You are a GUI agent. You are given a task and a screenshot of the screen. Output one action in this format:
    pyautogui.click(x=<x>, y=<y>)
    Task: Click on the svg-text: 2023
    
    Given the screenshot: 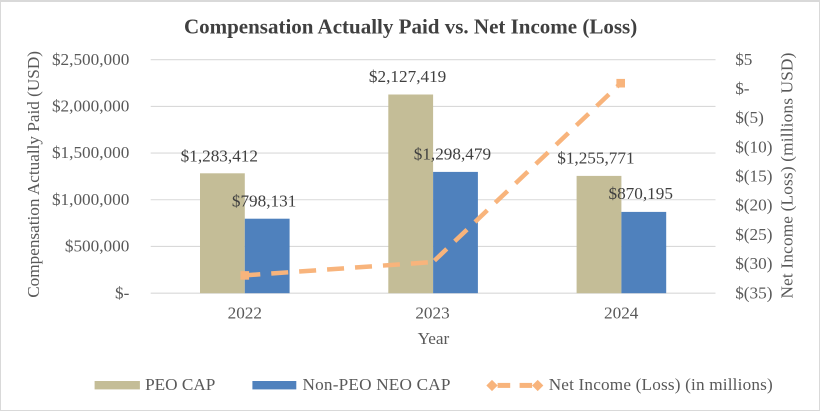 What is the action you would take?
    pyautogui.click(x=432, y=313)
    